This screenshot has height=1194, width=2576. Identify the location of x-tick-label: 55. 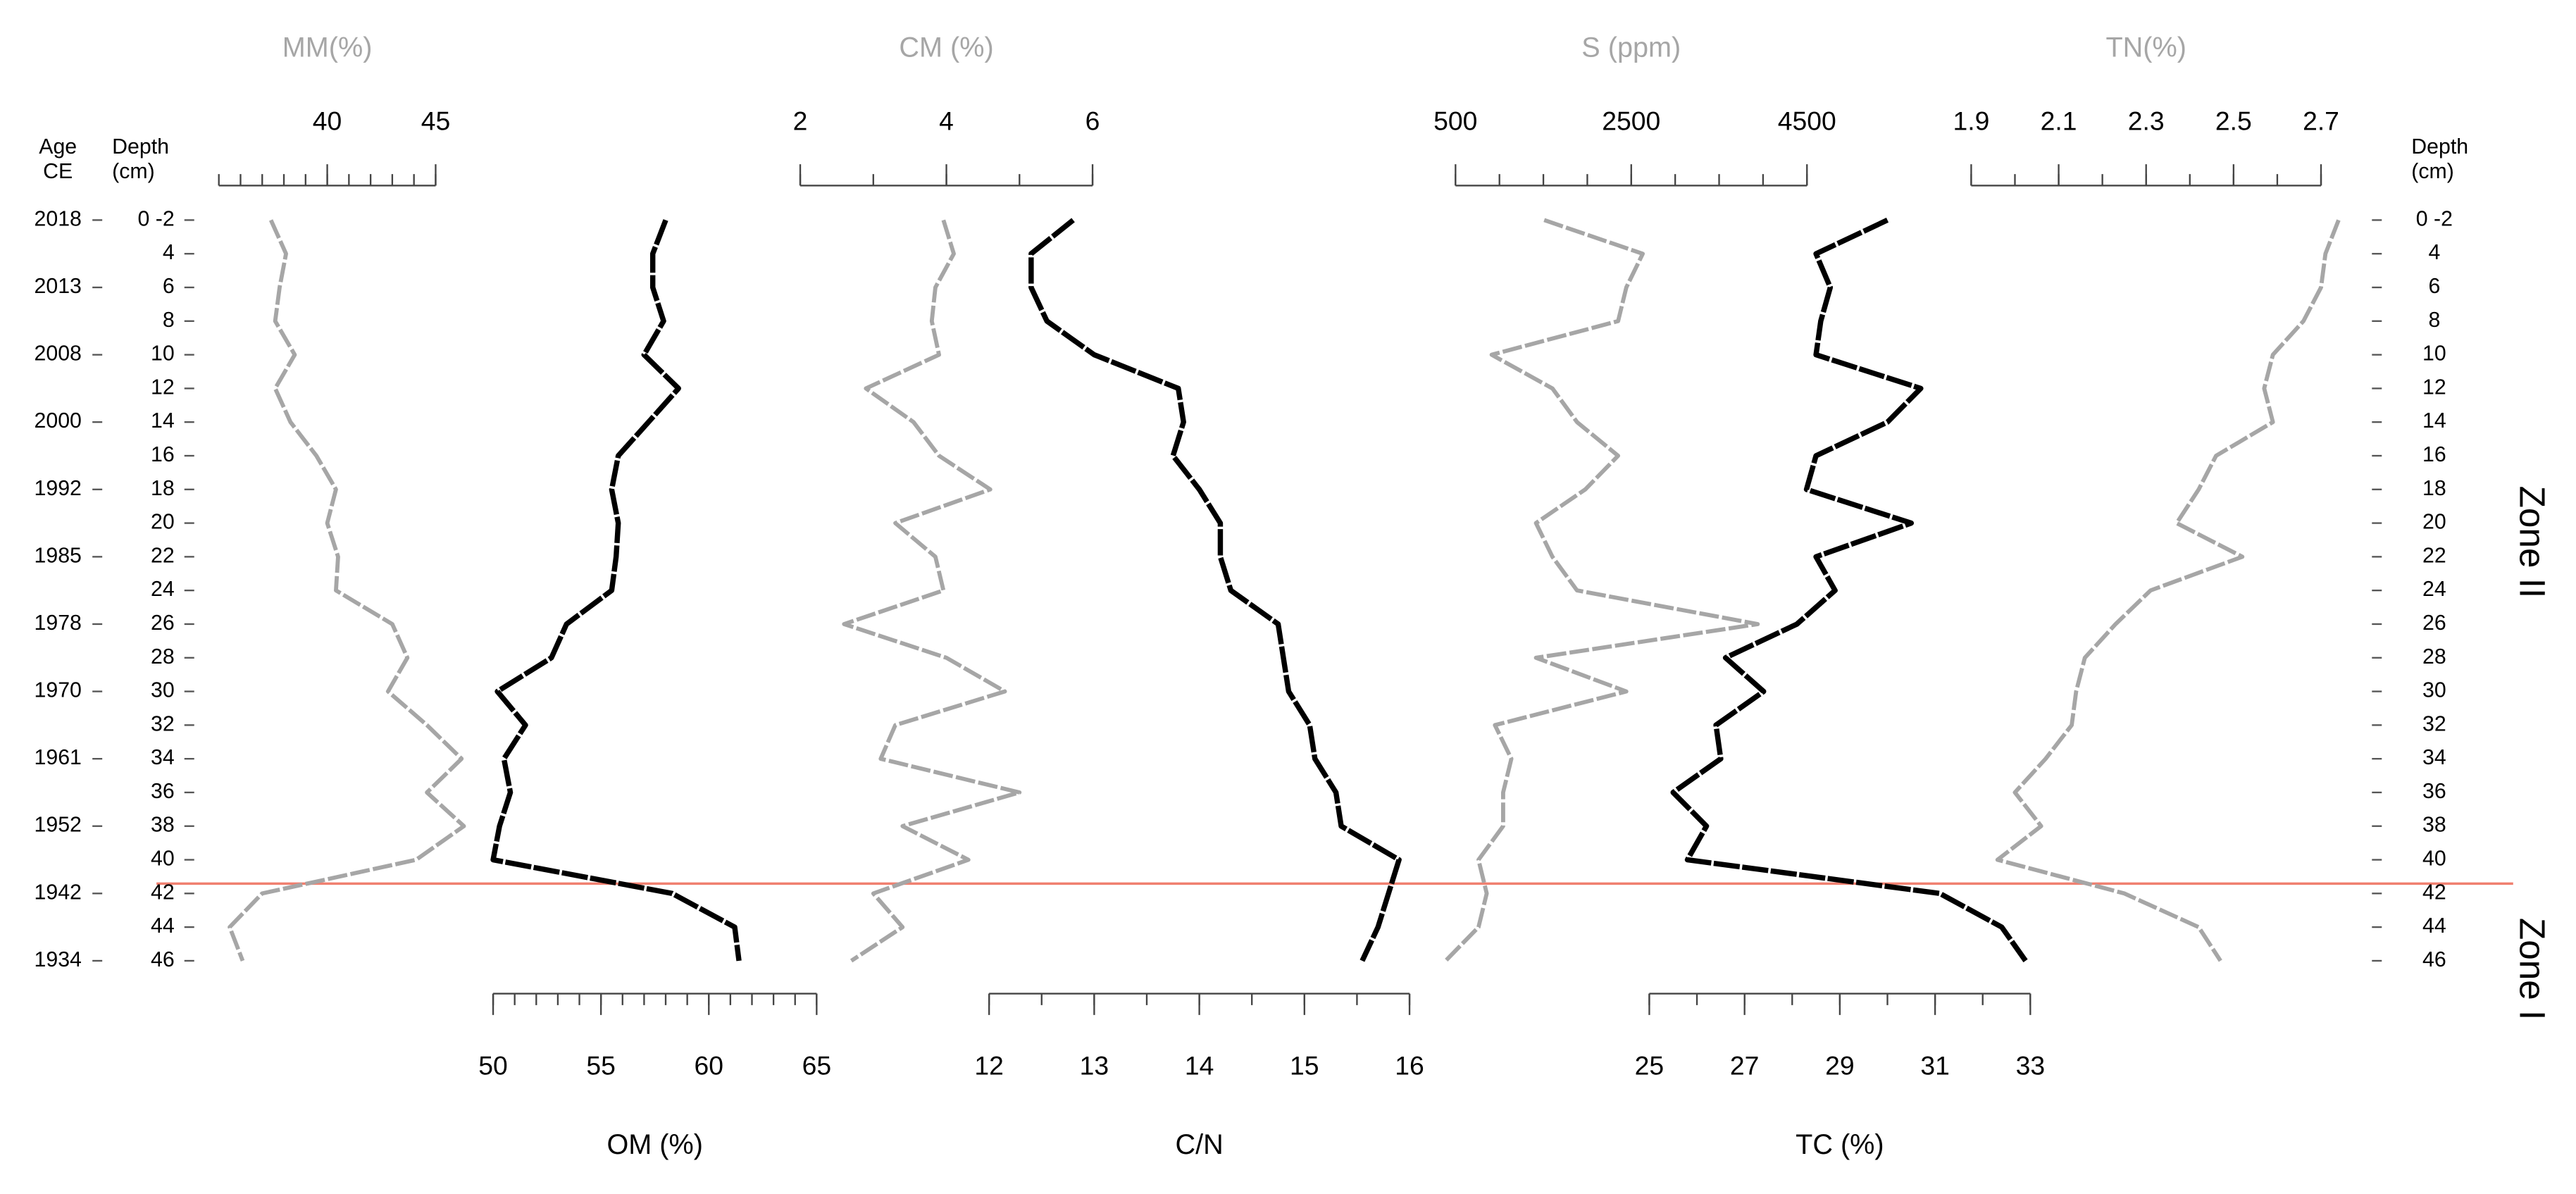
(601, 1065).